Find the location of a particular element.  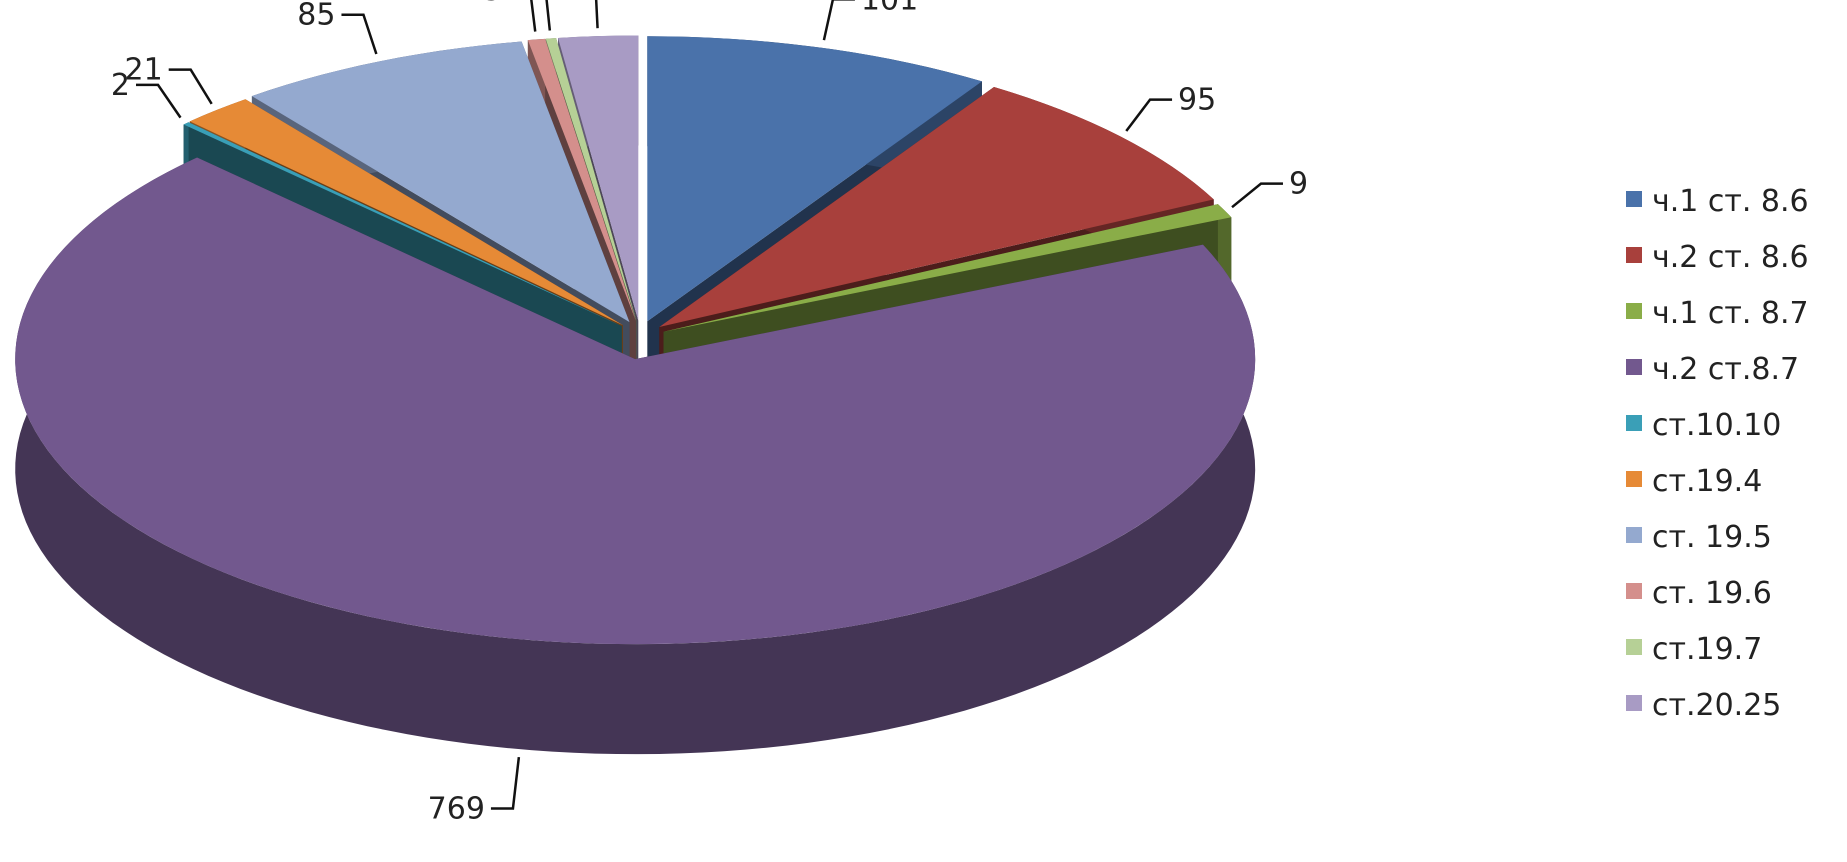

legend-item-8: ст. 19.6 is located at coordinates (1699, 593).